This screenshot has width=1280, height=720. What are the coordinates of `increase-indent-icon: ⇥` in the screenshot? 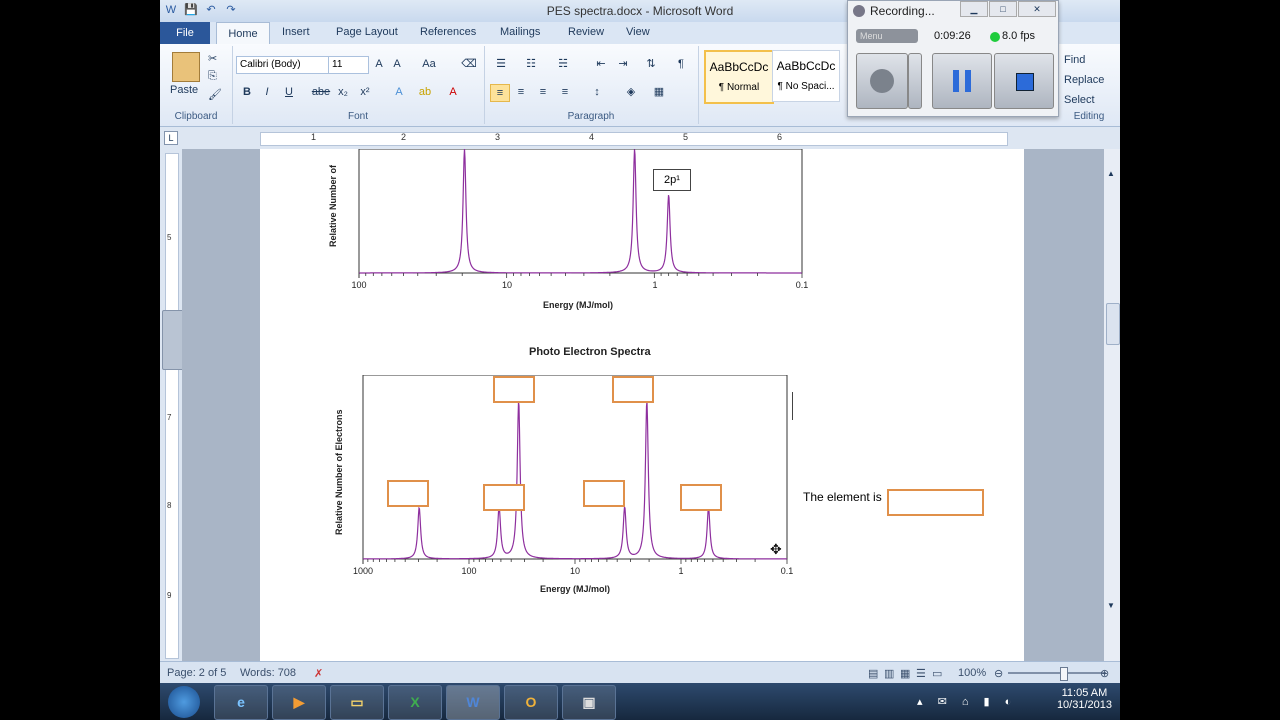 It's located at (623, 64).